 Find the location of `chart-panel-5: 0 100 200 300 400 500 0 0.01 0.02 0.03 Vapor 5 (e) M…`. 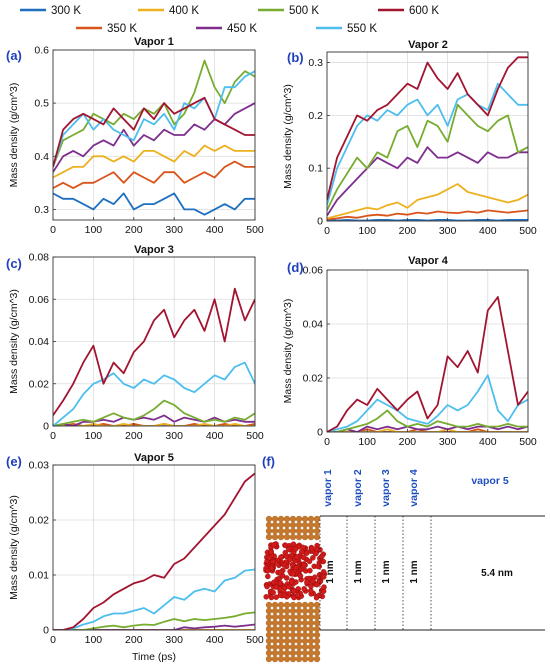

chart-panel-5: 0 100 200 300 400 500 0 0.01 0.02 0.03 Vapor 5 (e) M… is located at coordinates (135, 557).